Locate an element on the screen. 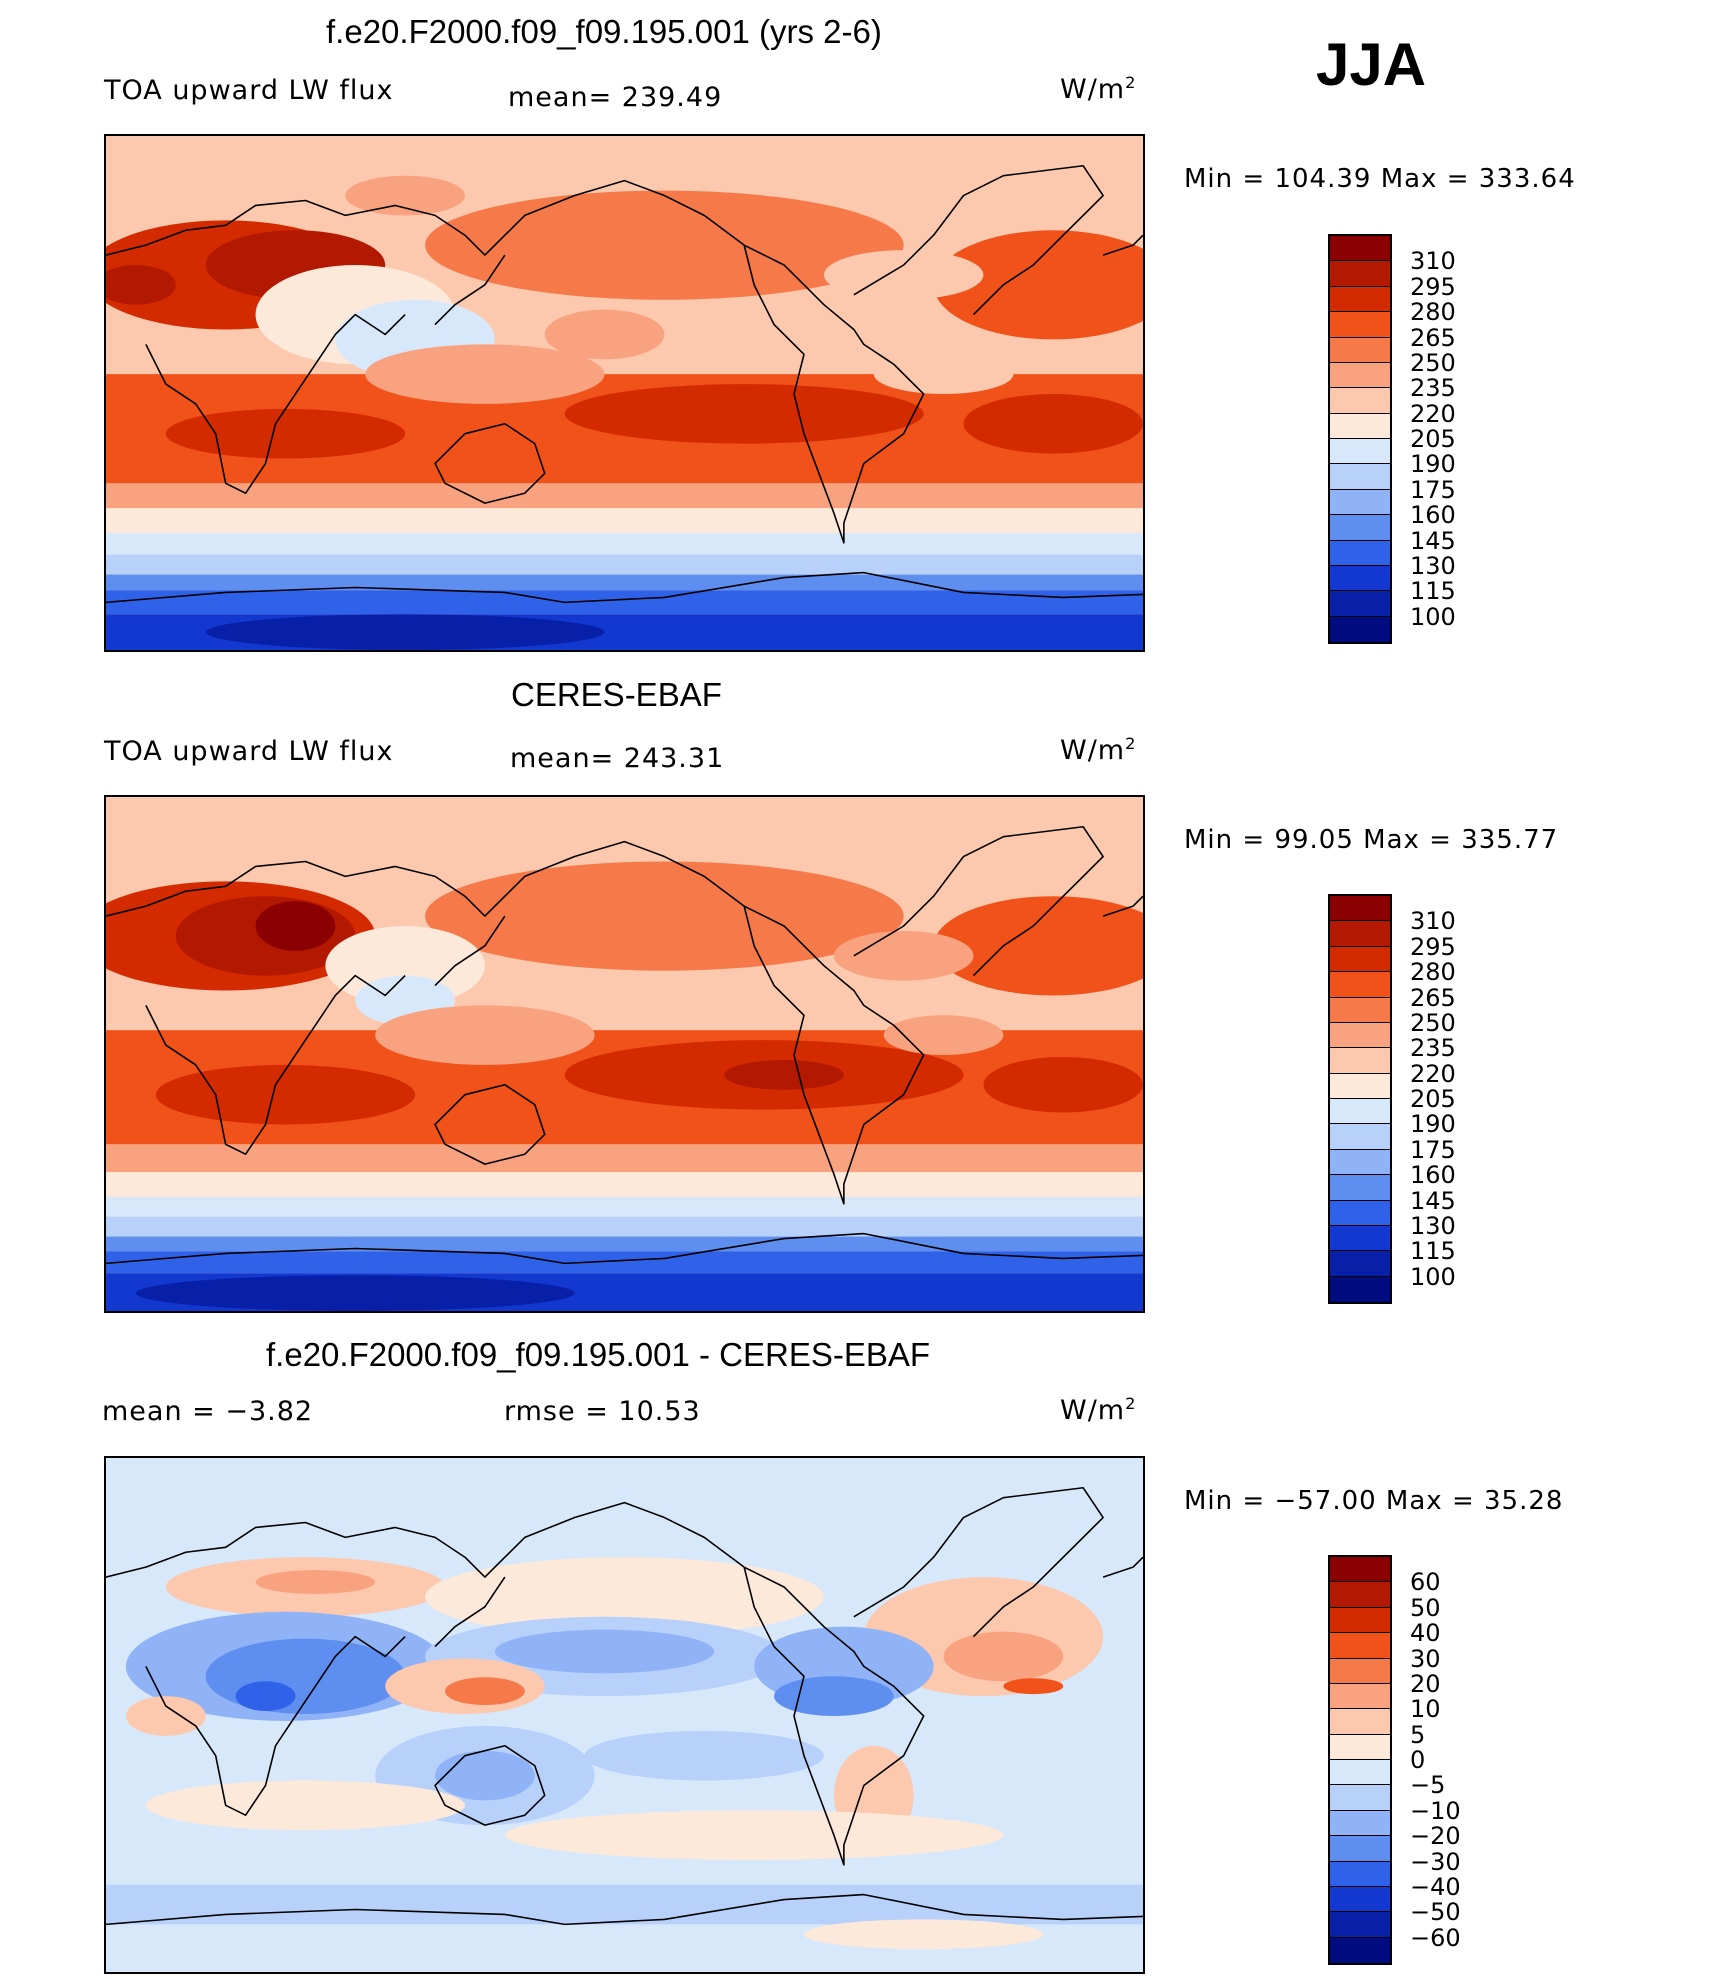 Image resolution: width=1710 pixels, height=1979 pixels. colorbar-tick-label: −30 is located at coordinates (1435, 1861).